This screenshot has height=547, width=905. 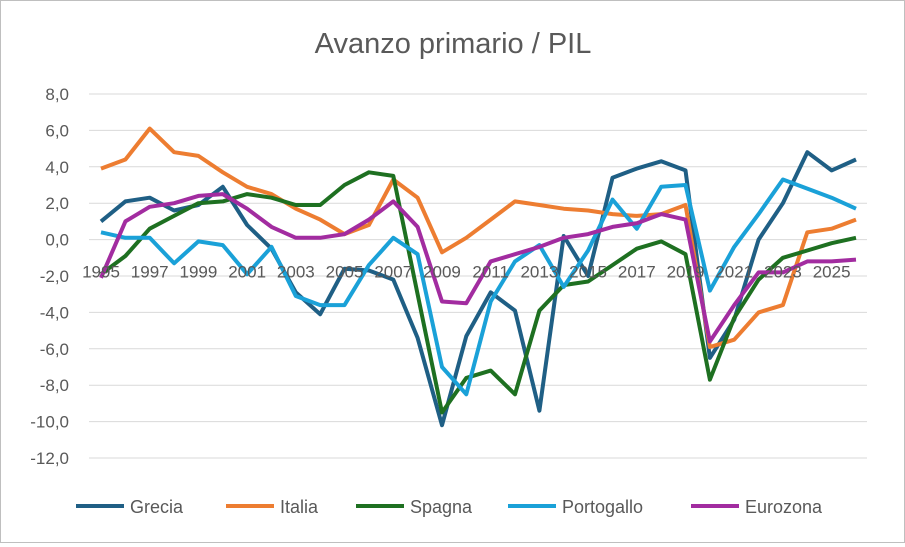 I want to click on legend-item-eurozona: Eurozona, so click(x=757, y=507).